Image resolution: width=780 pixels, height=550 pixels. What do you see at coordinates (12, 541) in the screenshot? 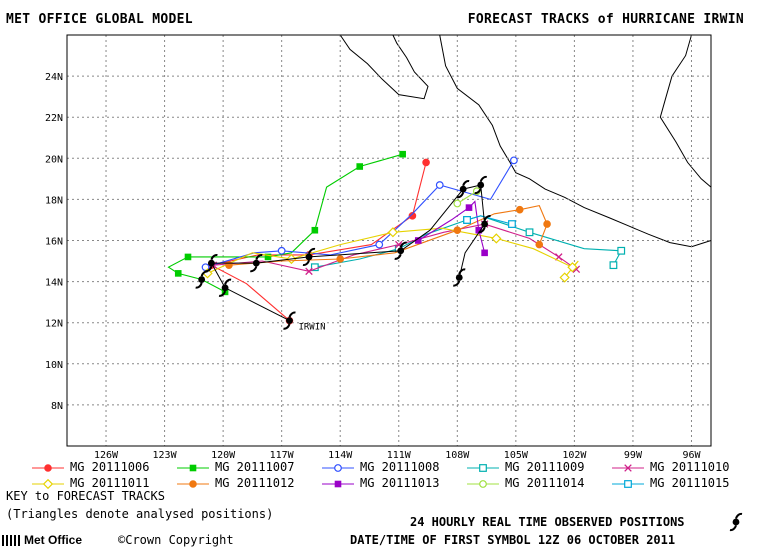
I see `met-office-logo-icon` at bounding box center [12, 541].